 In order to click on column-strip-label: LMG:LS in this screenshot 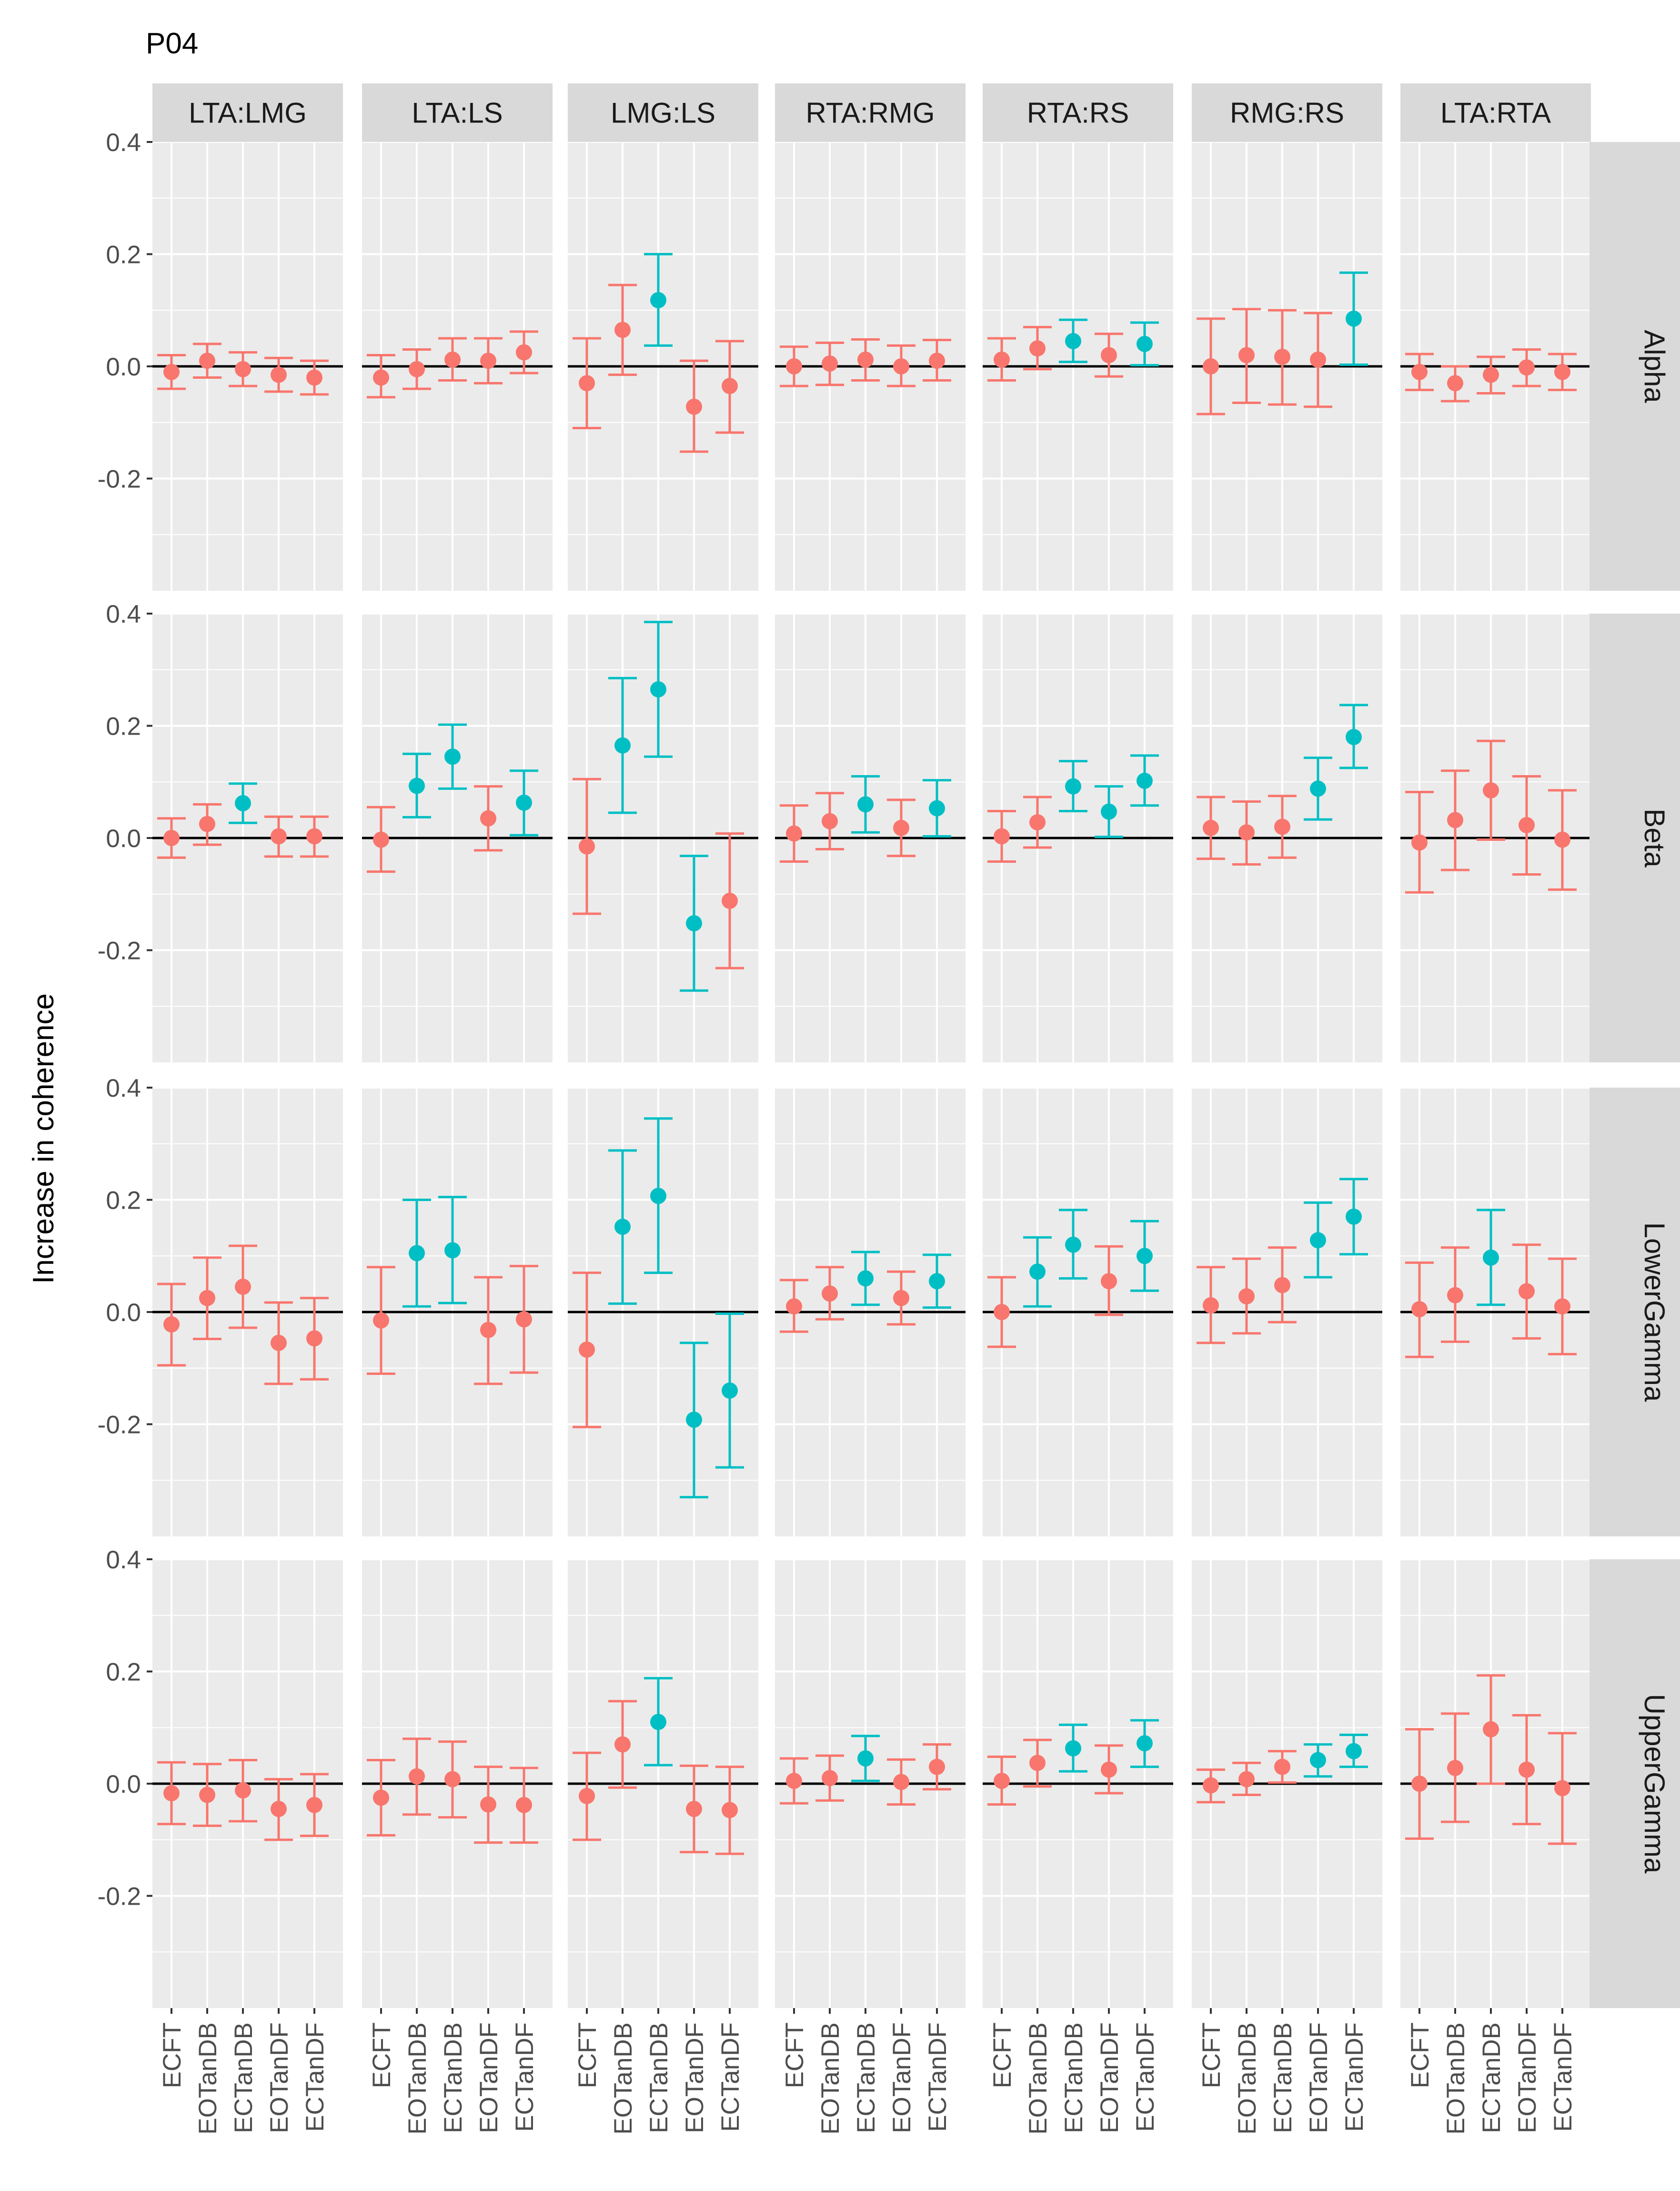, I will do `click(663, 113)`.